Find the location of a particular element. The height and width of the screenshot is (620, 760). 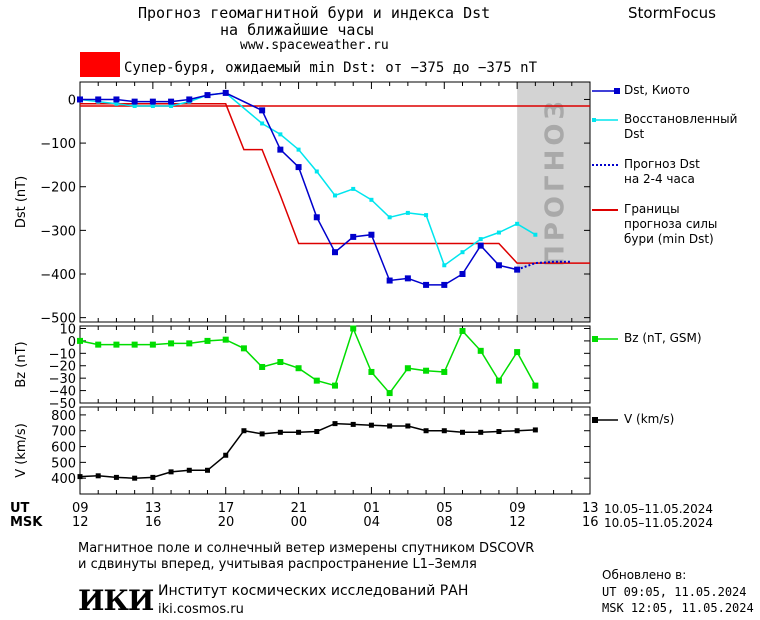

msk-tick-label: 08 is located at coordinates (444, 522).